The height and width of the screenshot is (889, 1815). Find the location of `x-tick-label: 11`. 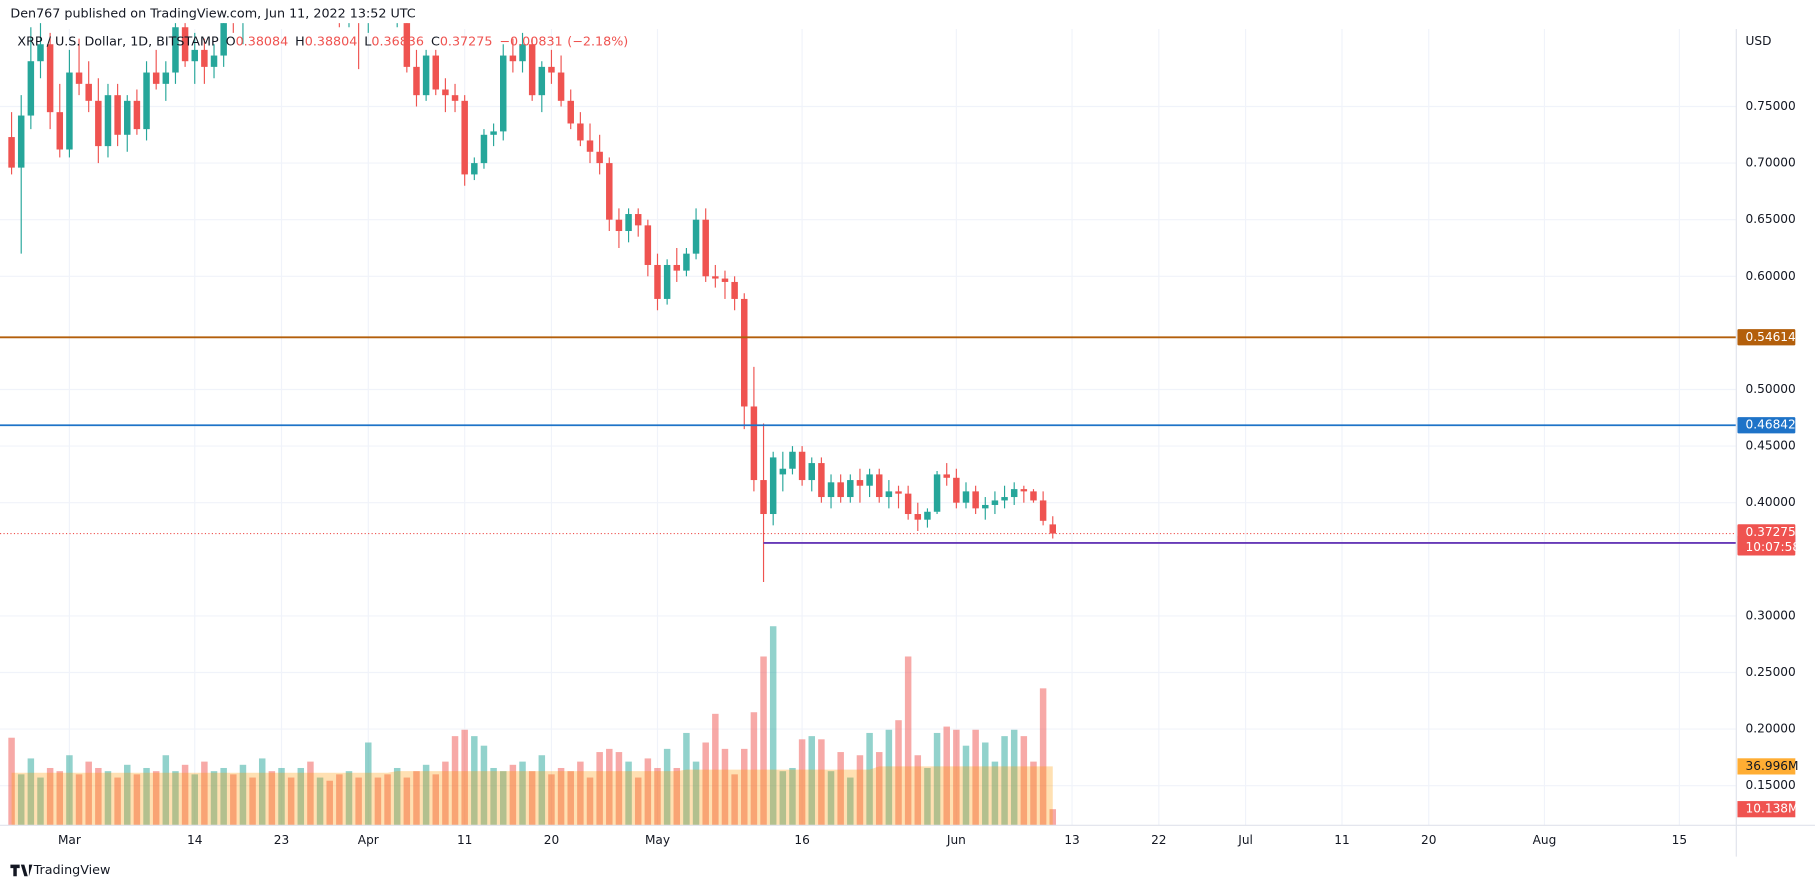

x-tick-label: 11 is located at coordinates (1341, 840).